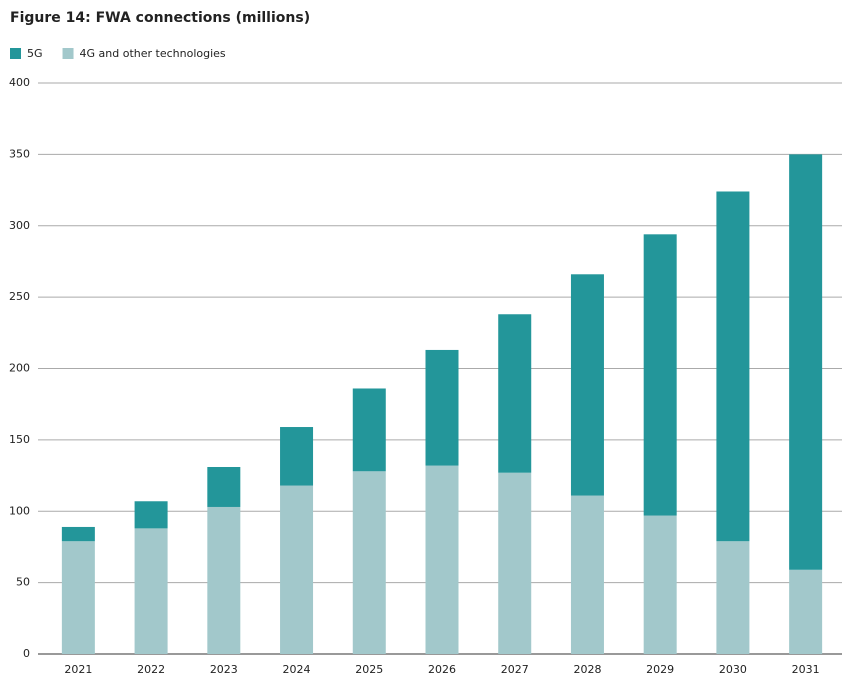 The height and width of the screenshot is (696, 865). I want to click on y-tick-label: 400, so click(19, 82).